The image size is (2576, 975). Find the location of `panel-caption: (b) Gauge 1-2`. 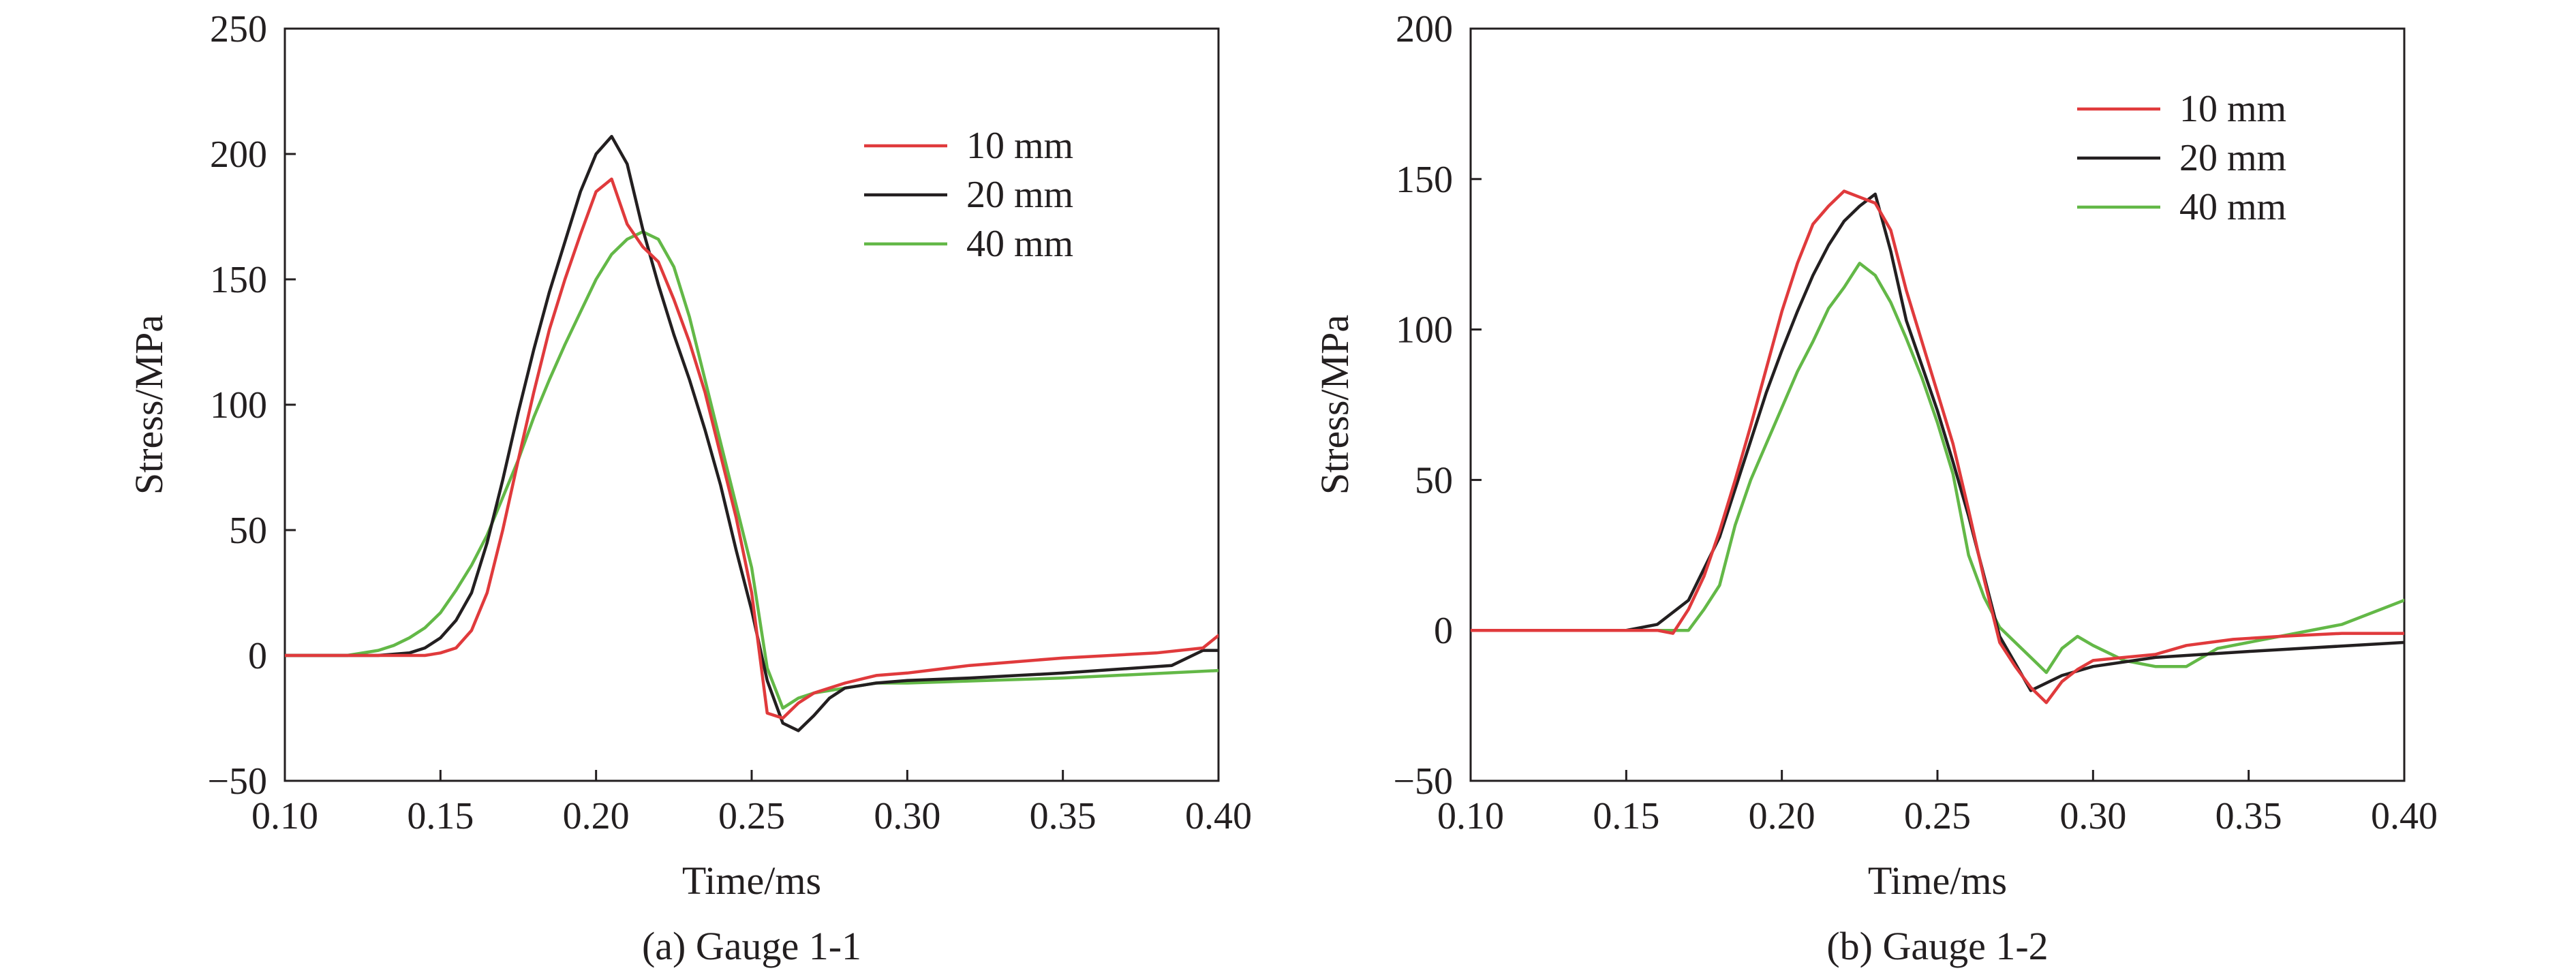

panel-caption: (b) Gauge 1-2 is located at coordinates (1937, 946).